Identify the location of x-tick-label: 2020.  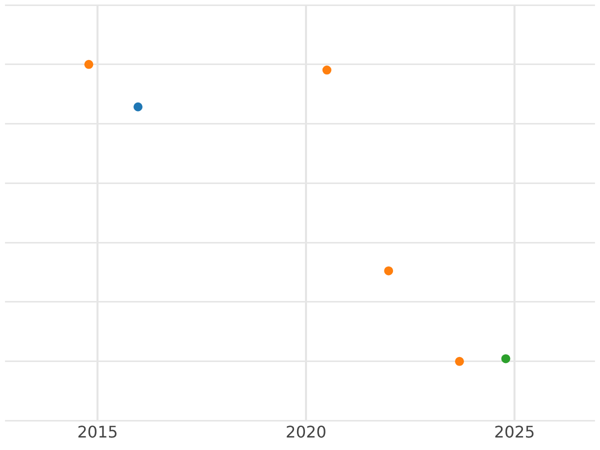
(306, 432).